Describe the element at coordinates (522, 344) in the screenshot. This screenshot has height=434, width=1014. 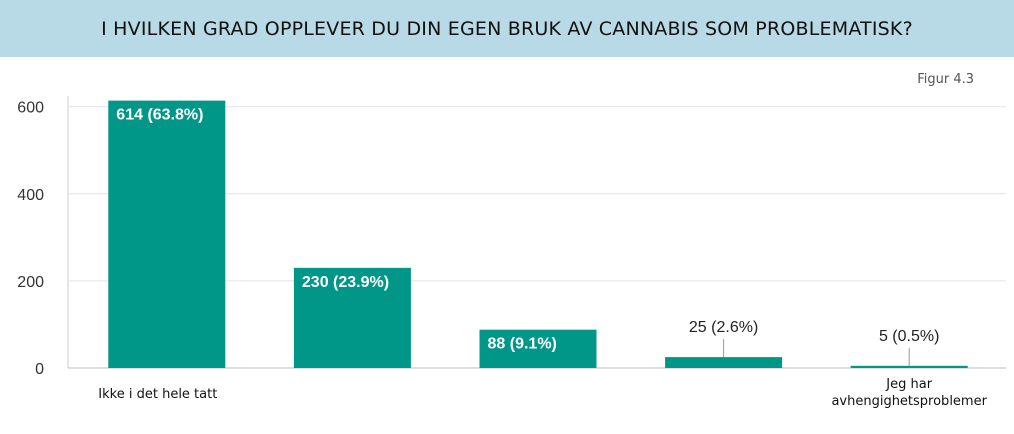
I see `bar-data-label: 88 (9.1%)` at that location.